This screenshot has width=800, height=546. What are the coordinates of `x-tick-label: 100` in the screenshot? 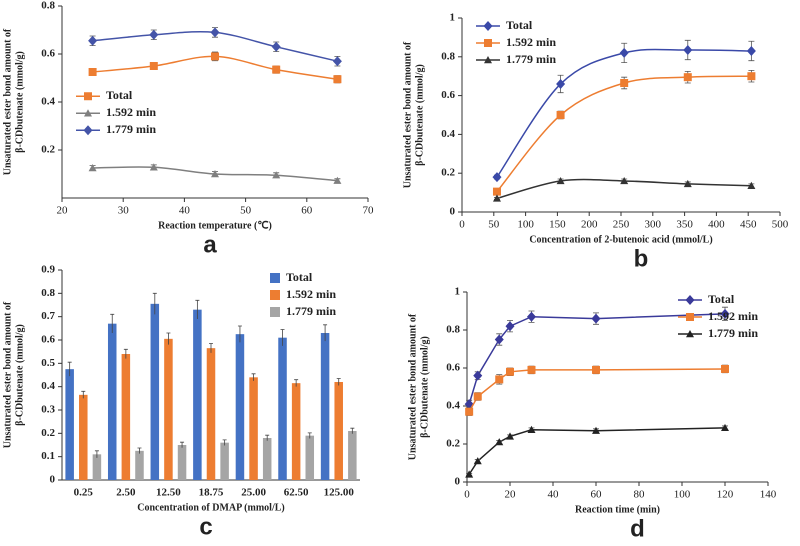 It's located at (682, 495).